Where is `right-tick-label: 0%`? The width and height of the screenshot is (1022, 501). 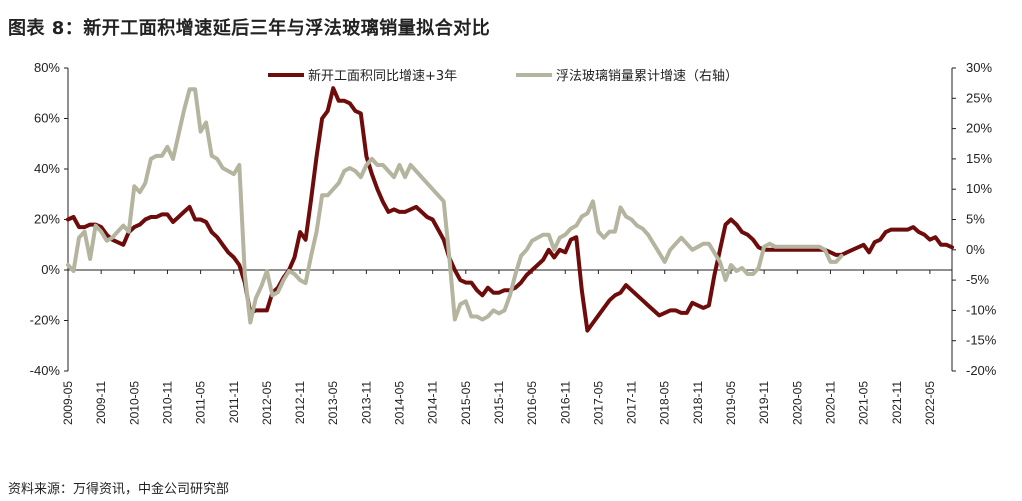 right-tick-label: 0% is located at coordinates (975, 249).